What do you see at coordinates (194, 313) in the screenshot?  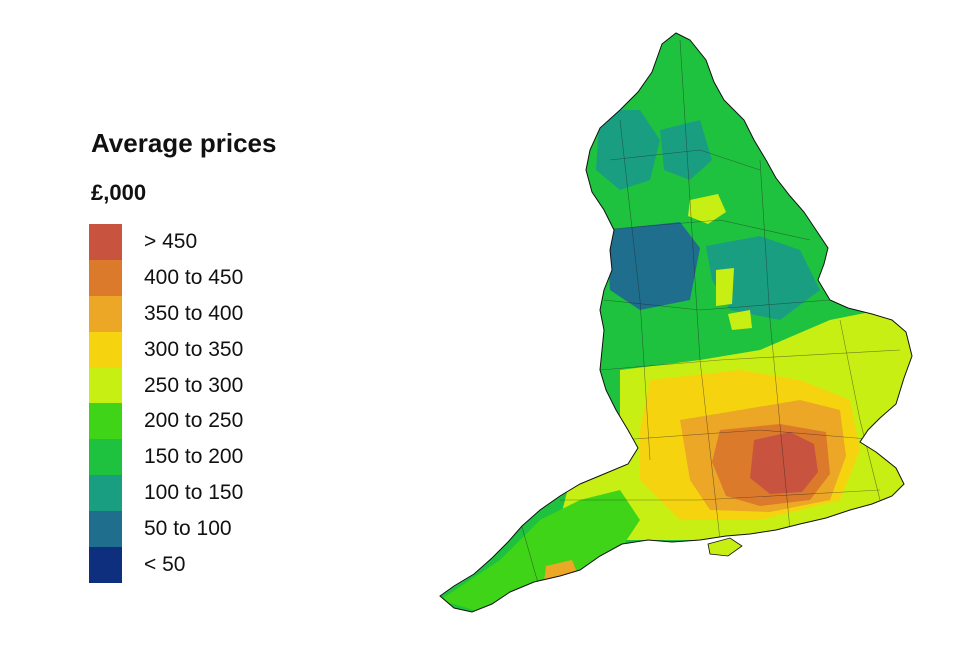 I see `legend-label: 350 to 400` at bounding box center [194, 313].